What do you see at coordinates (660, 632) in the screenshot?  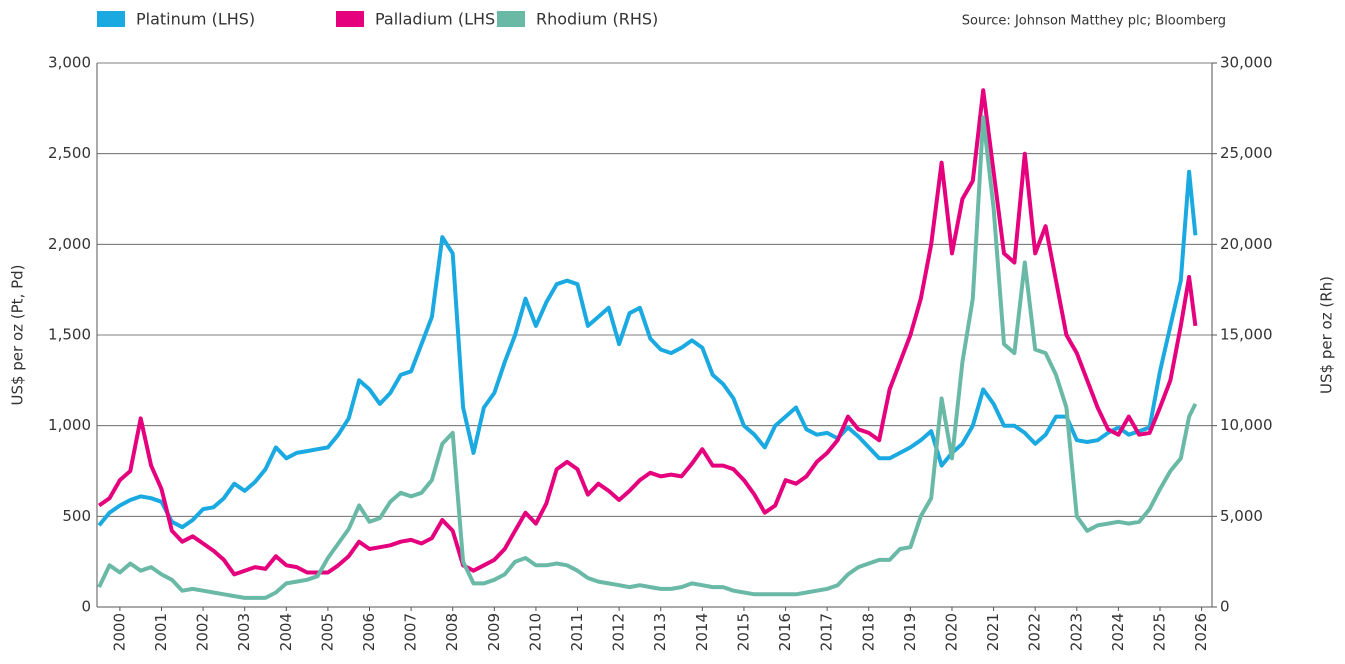 I see `x-tick-label: 2013` at bounding box center [660, 632].